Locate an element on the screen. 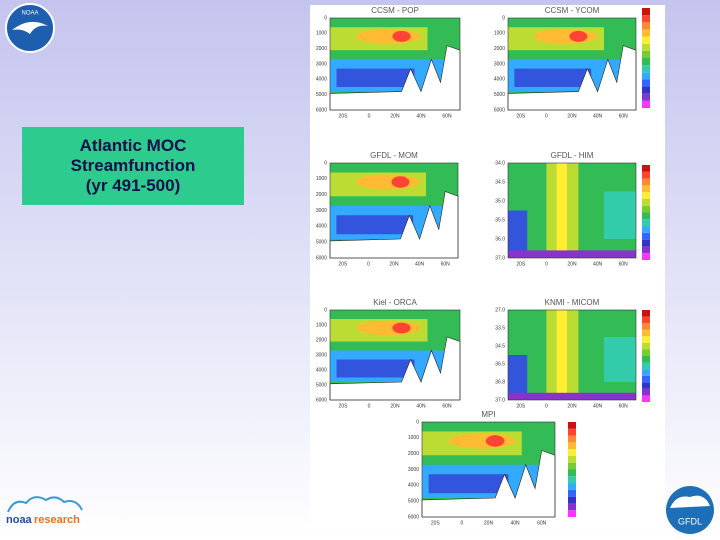 The width and height of the screenshot is (720, 540). y-tick-label: 36.0 is located at coordinates (500, 239).